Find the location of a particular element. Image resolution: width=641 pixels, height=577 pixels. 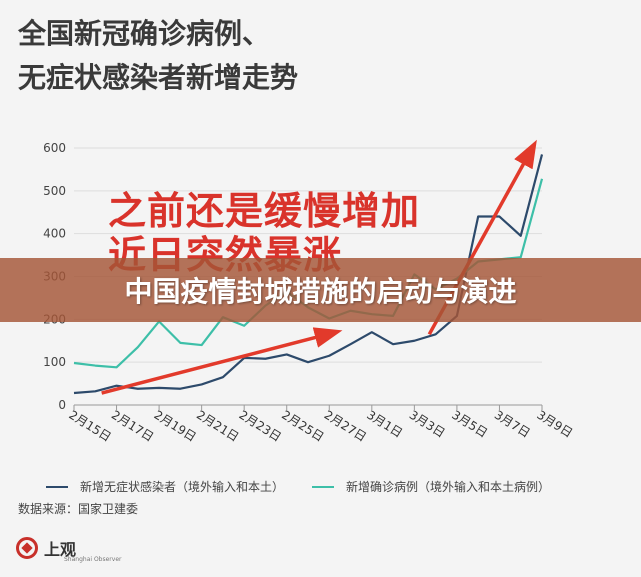

annotation-arrow-slow is located at coordinates (222, 361).